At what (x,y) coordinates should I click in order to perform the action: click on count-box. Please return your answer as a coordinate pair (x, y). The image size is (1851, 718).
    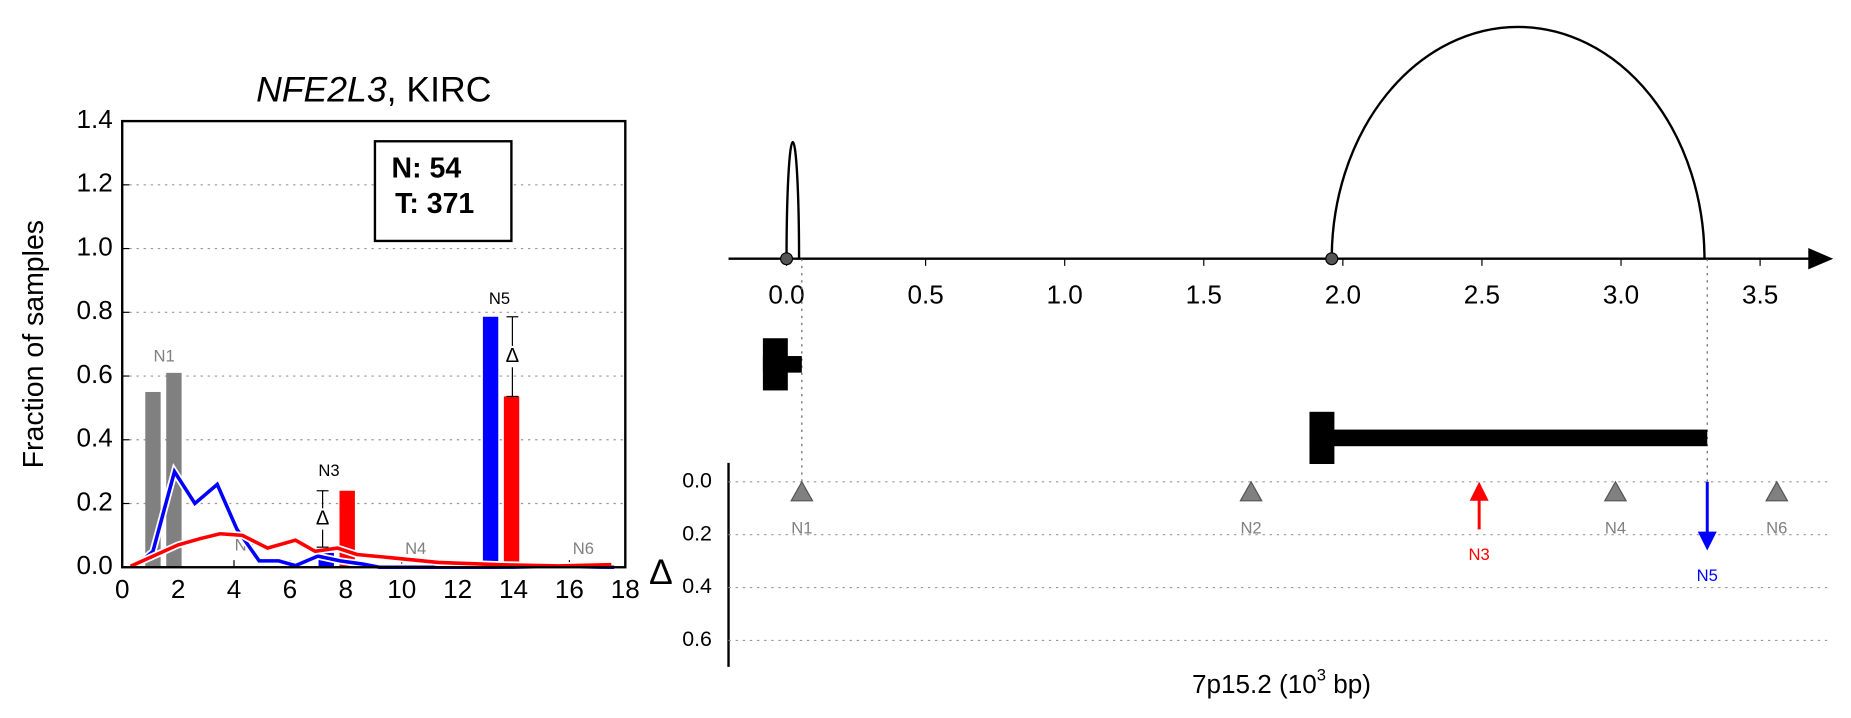
    Looking at the image, I should click on (443, 191).